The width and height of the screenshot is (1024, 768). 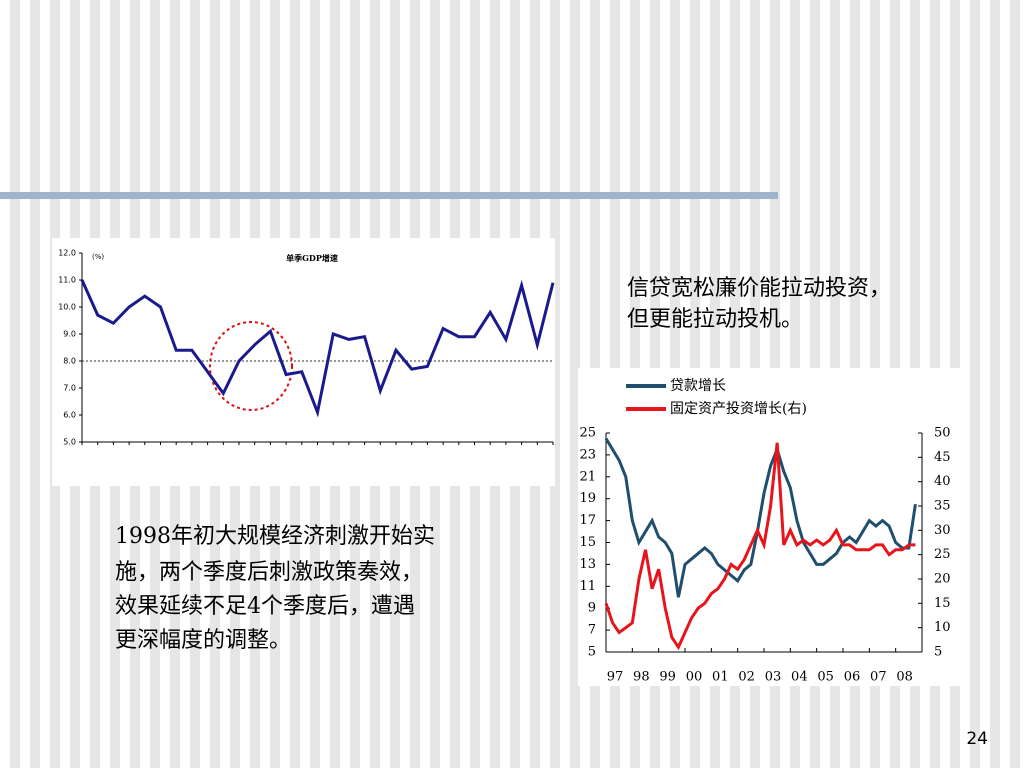 I want to click on note-line: 更深幅度的调整。, so click(x=203, y=640).